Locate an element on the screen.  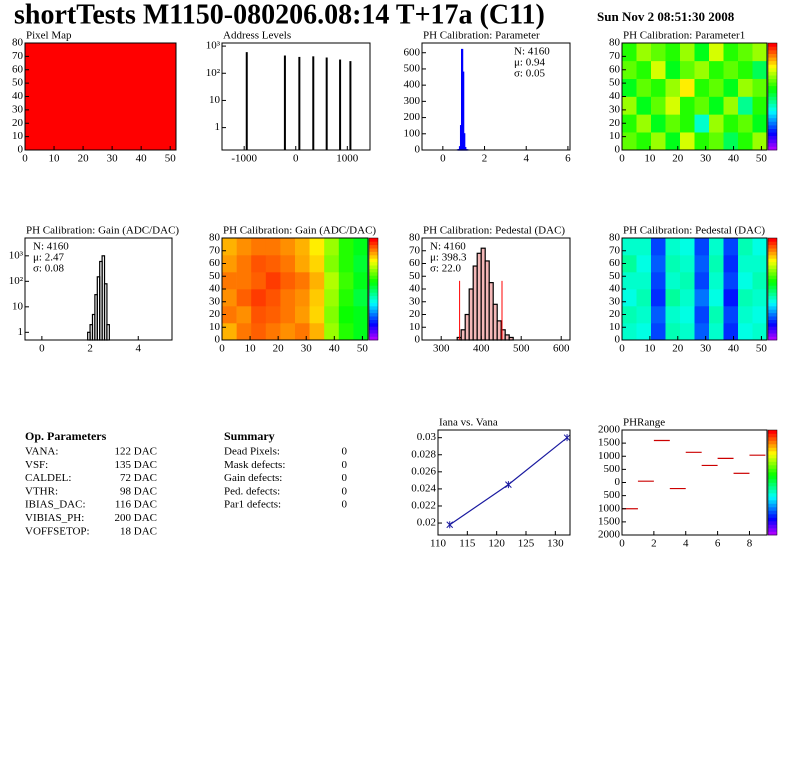
op-title: Op. Parameters is located at coordinates (66, 436).